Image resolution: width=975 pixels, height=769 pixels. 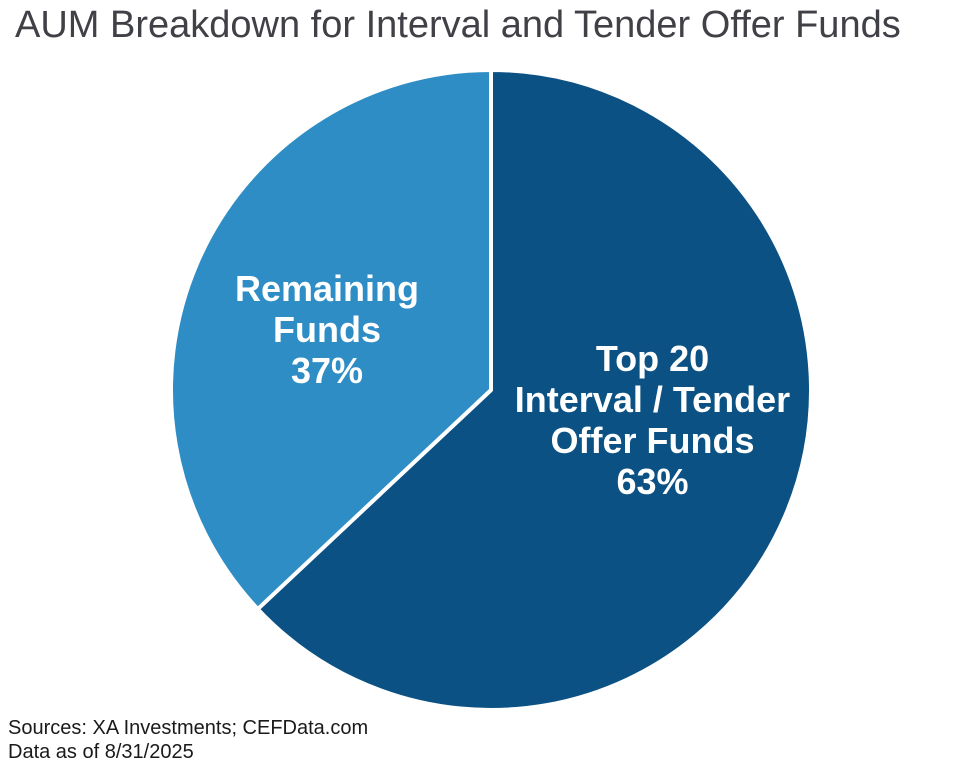 I want to click on source-line: Sources: XA Investments; CEFData.com, so click(x=188, y=728).